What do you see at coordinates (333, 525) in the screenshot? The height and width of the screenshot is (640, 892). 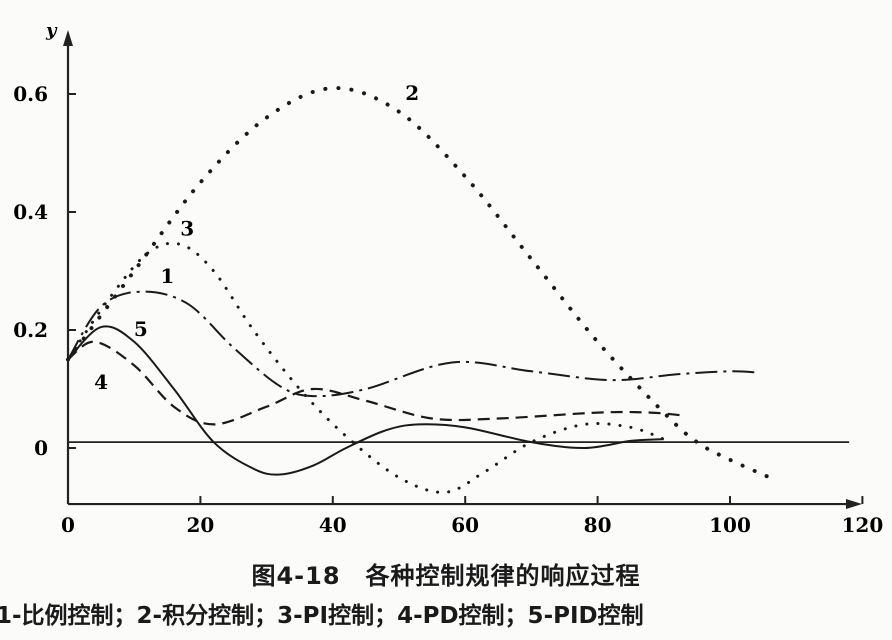 I see `x-tick-label: 40` at bounding box center [333, 525].